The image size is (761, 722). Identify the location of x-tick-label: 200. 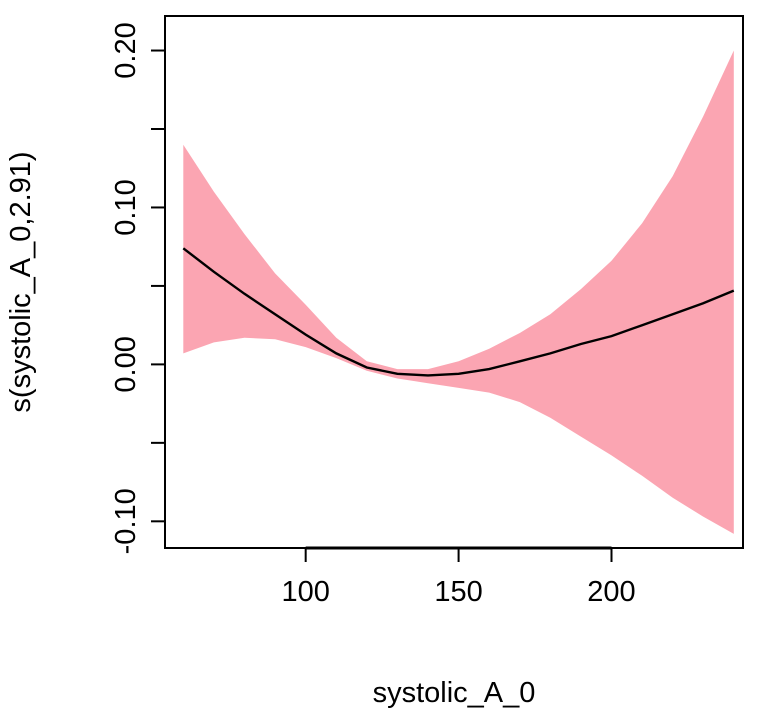
(611, 592).